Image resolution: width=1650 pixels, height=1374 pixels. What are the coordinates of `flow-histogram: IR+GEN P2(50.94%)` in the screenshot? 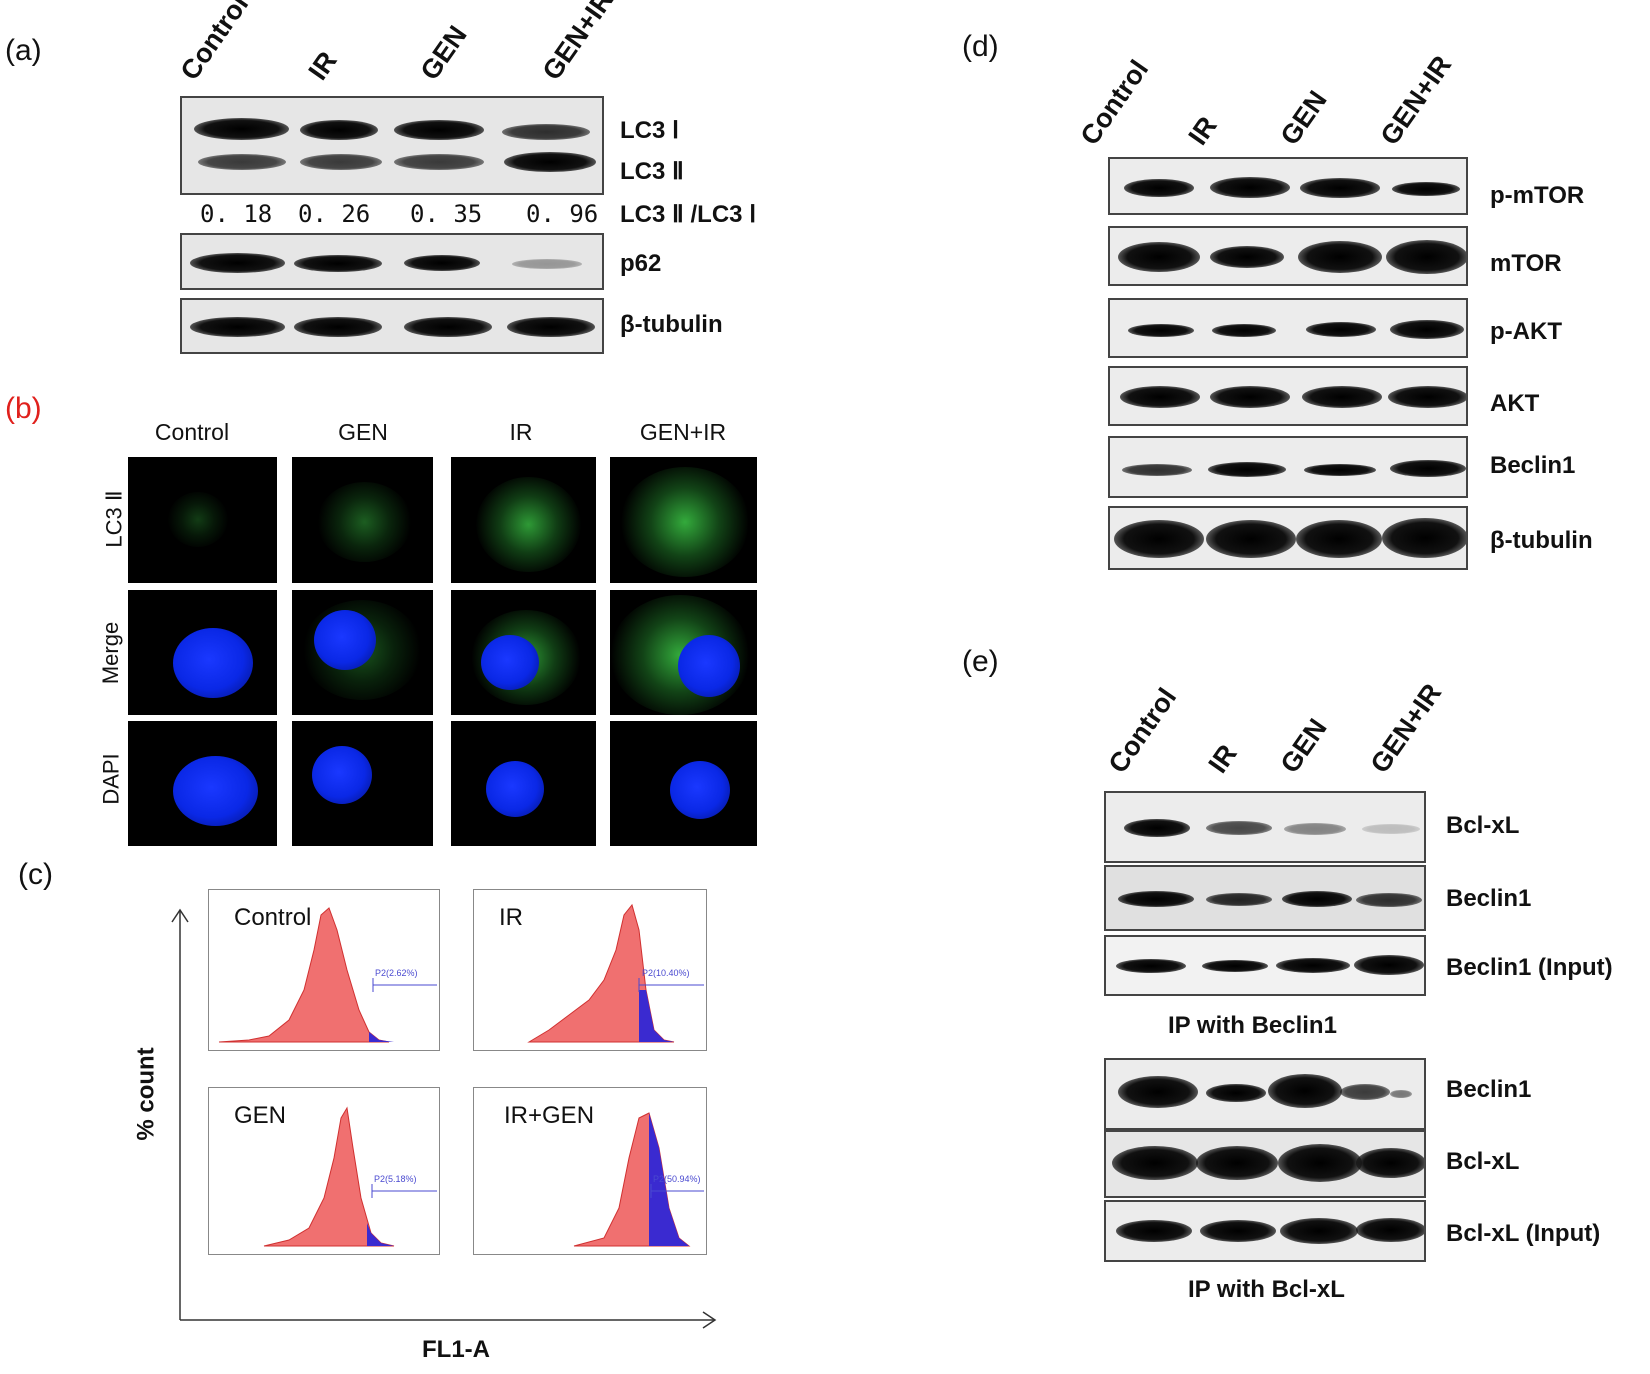 It's located at (590, 1171).